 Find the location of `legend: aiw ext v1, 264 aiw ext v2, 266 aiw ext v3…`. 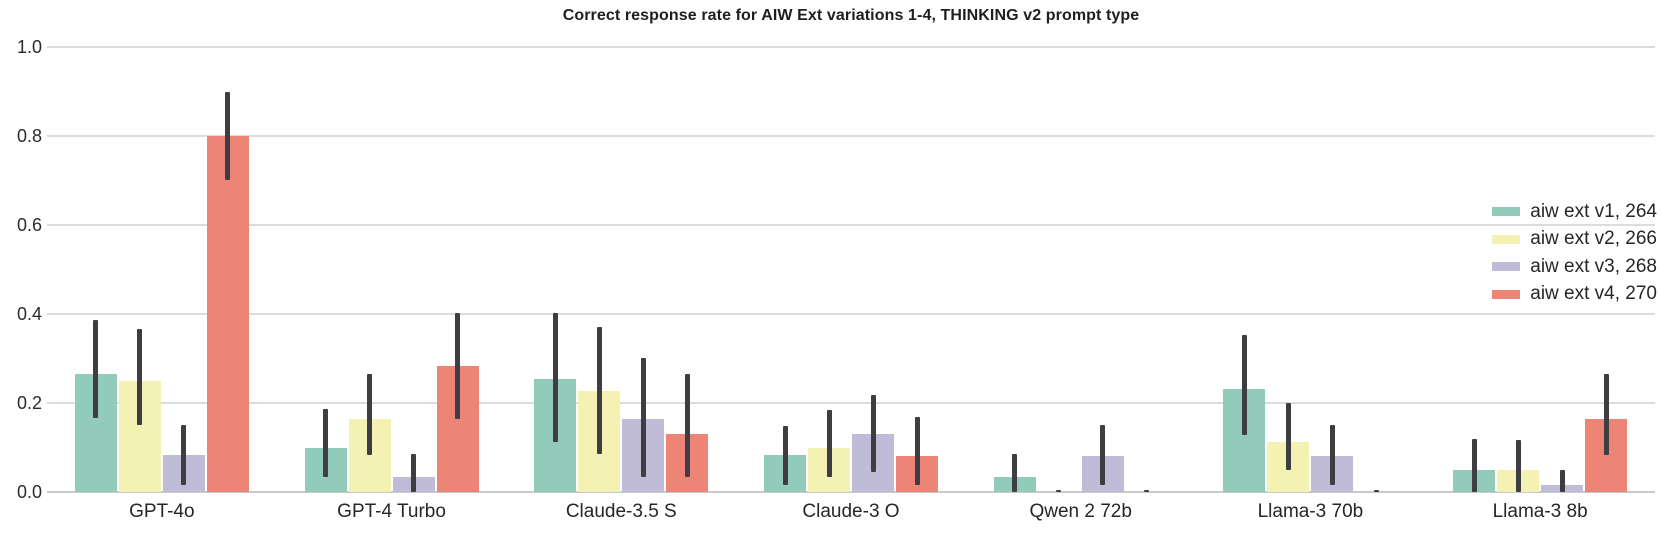

legend: aiw ext v1, 264 aiw ext v2, 266 aiw ext v3… is located at coordinates (1574, 253).